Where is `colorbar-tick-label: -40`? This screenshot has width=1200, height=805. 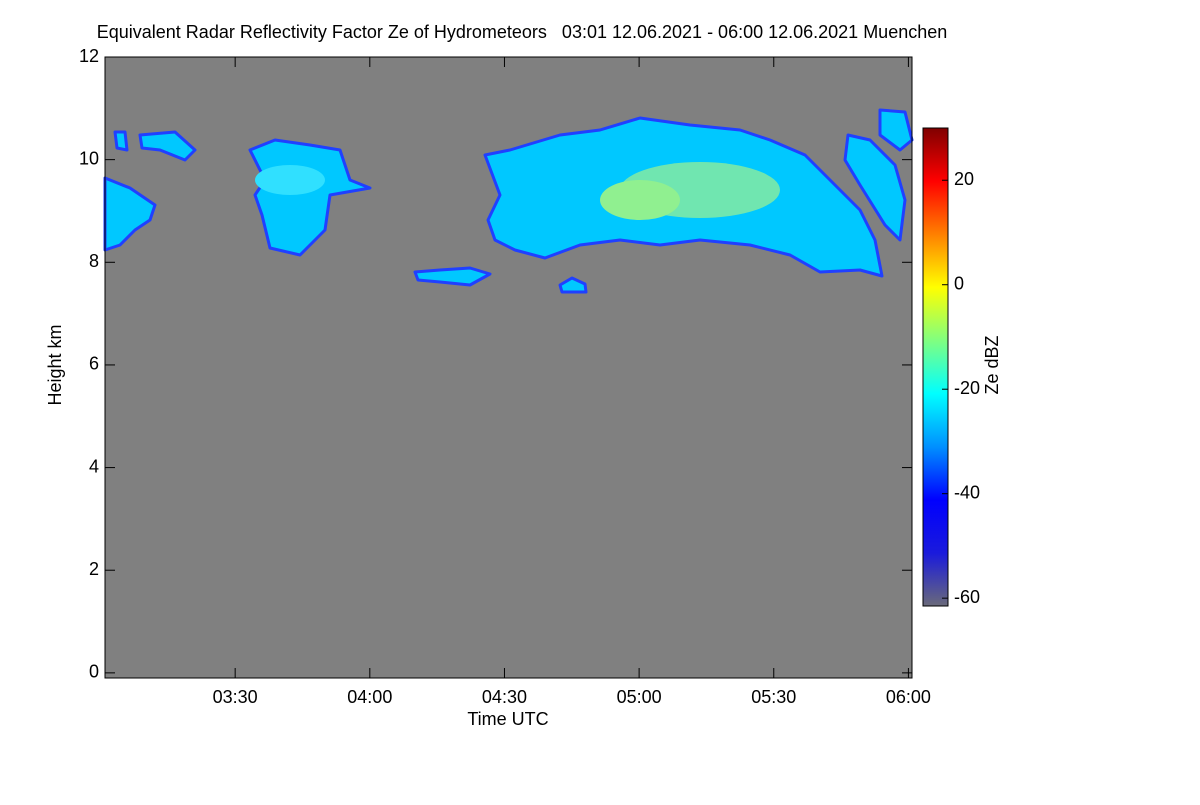 colorbar-tick-label: -40 is located at coordinates (967, 492).